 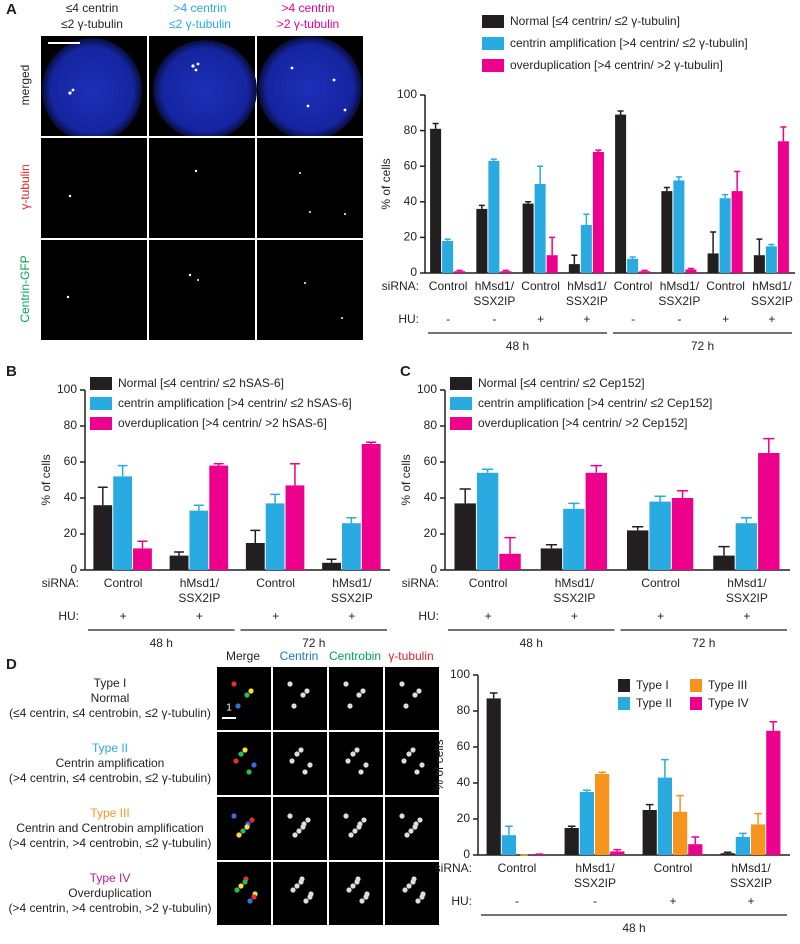 What do you see at coordinates (109, 893) in the screenshot?
I see `row-name: Overduplication` at bounding box center [109, 893].